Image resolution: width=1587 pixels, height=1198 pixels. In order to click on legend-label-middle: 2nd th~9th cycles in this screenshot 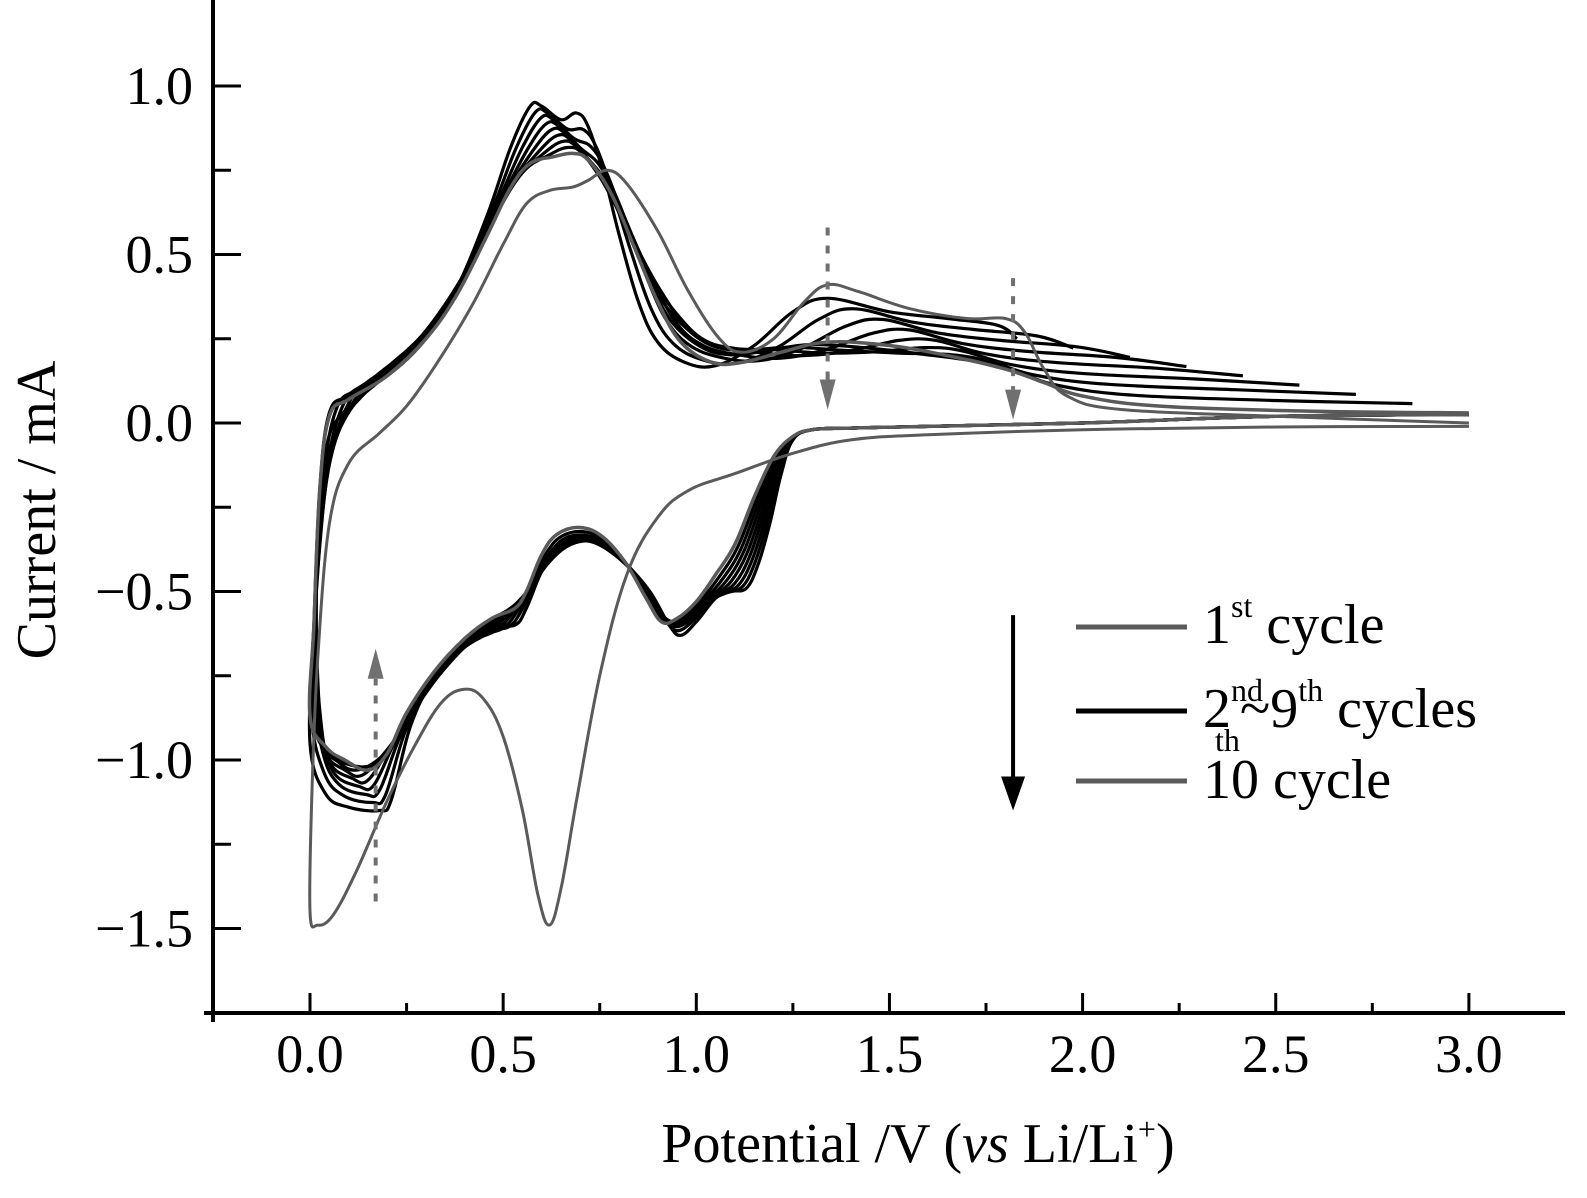, I will do `click(1340, 715)`.